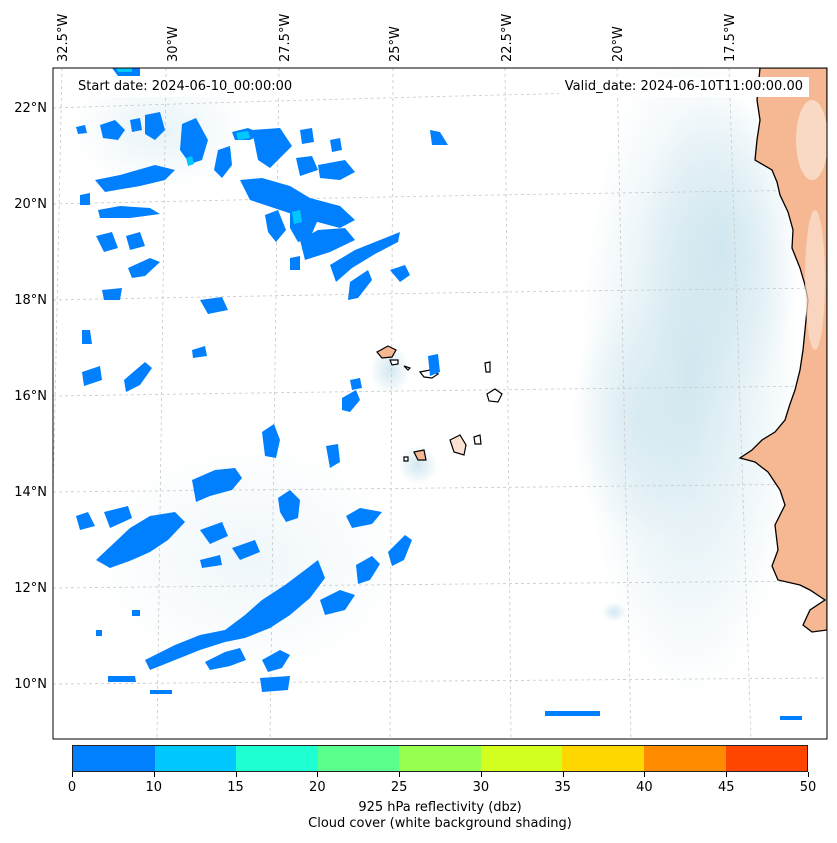 The height and width of the screenshot is (843, 837). I want to click on colorbar-tick-label: 25, so click(399, 787).